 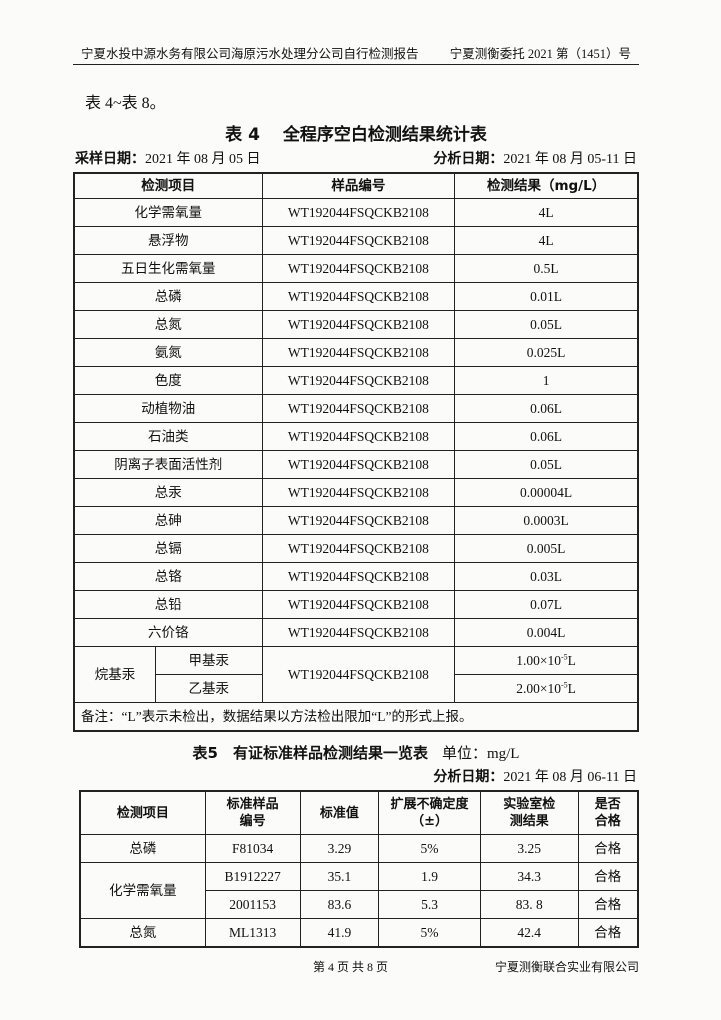 I want to click on column-header: 标准值, so click(x=339, y=812).